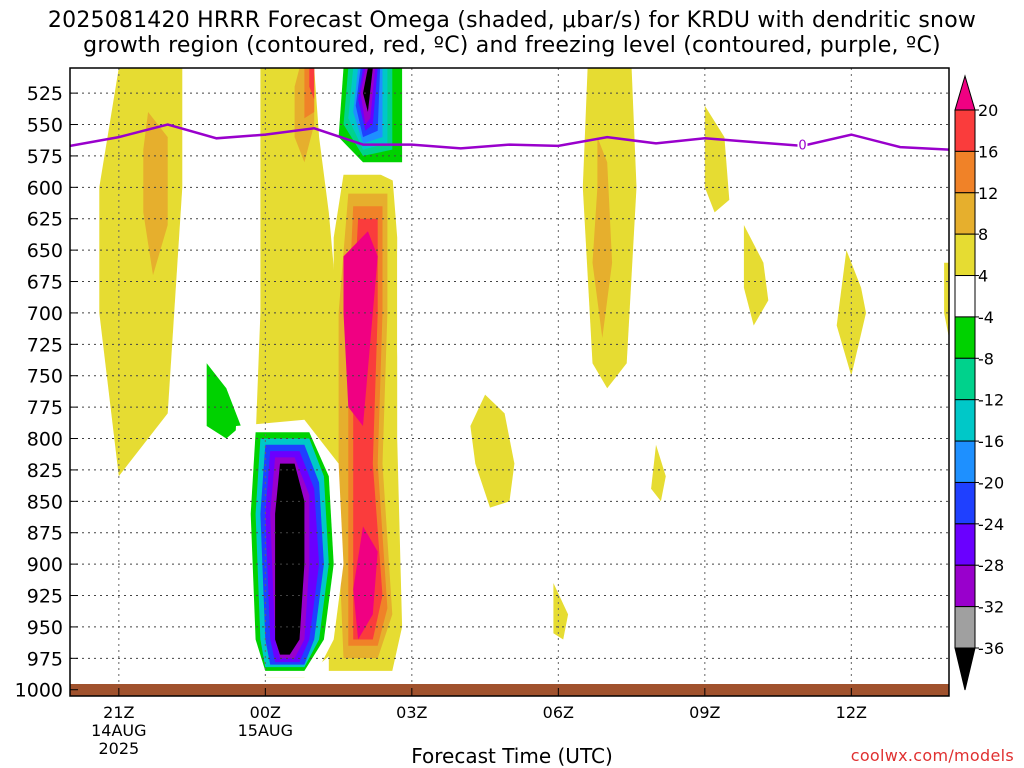  What do you see at coordinates (265, 730) in the screenshot?
I see `x-tick-label: 15AUG` at bounding box center [265, 730].